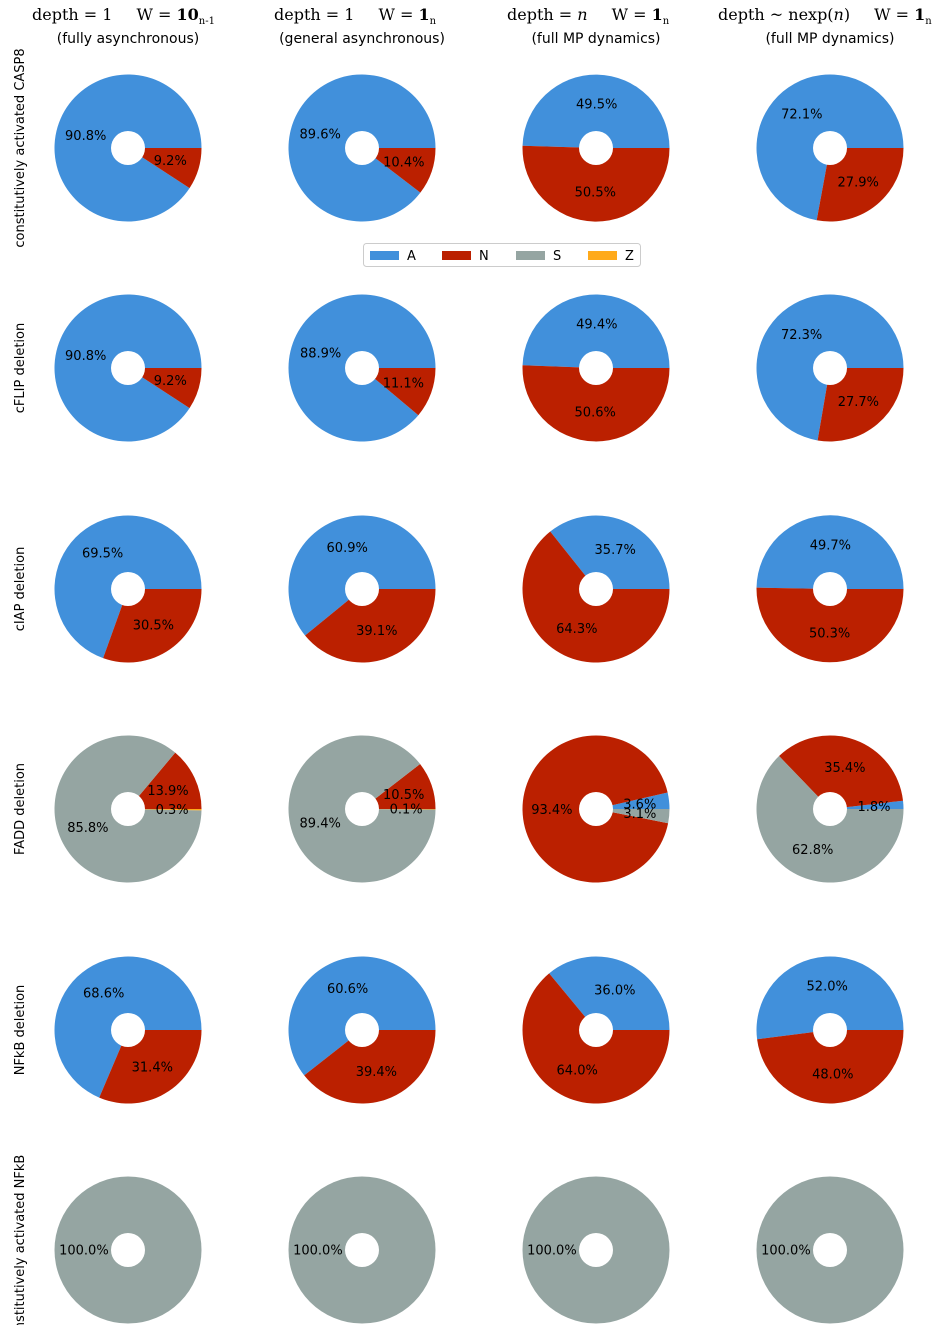 The height and width of the screenshot is (1325, 936). I want to click on pie-r4-c1: 13.9% 85.8% 0.3%, so click(128, 809).